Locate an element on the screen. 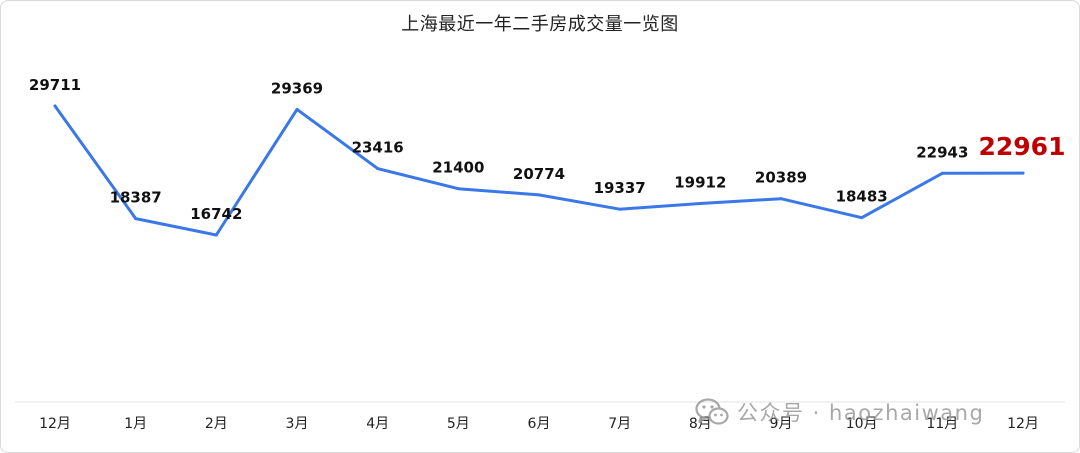  data-label: 18387 is located at coordinates (136, 198).